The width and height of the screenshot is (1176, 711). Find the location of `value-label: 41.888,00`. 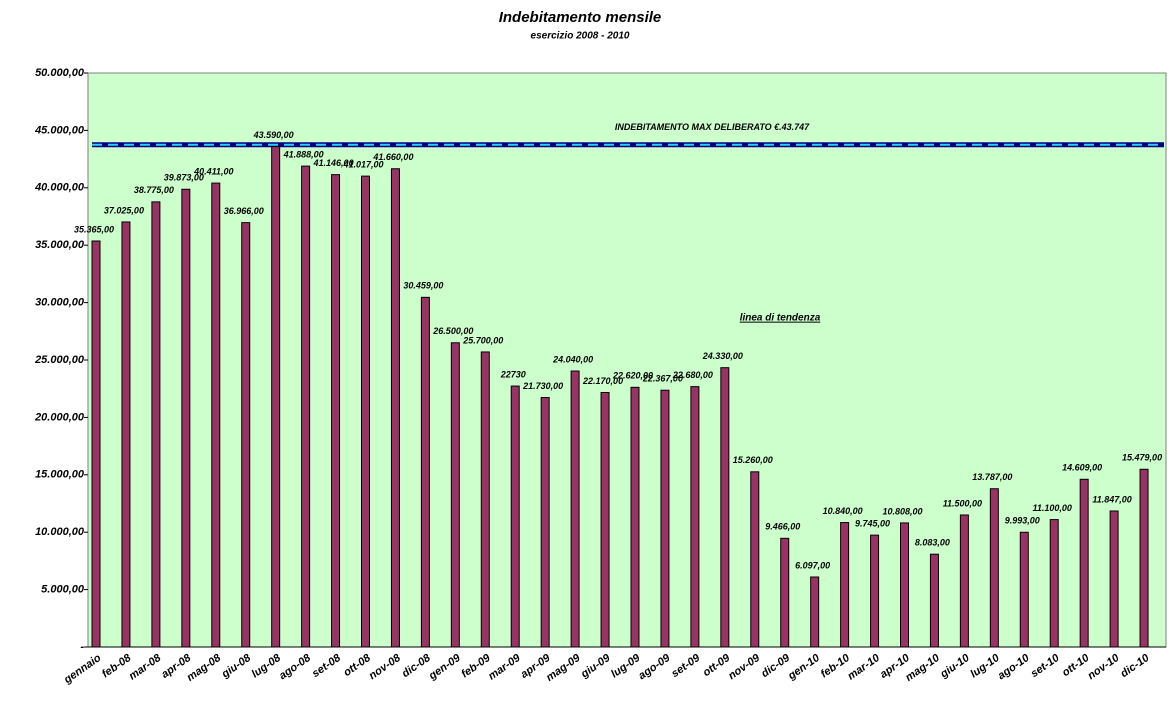

value-label: 41.888,00 is located at coordinates (303, 155).